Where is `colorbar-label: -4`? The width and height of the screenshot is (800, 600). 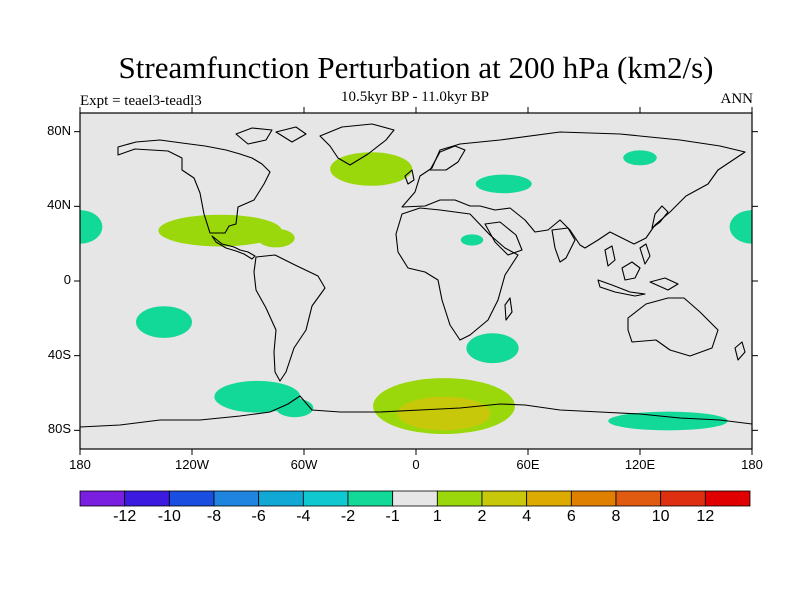 colorbar-label: -4 is located at coordinates (303, 516).